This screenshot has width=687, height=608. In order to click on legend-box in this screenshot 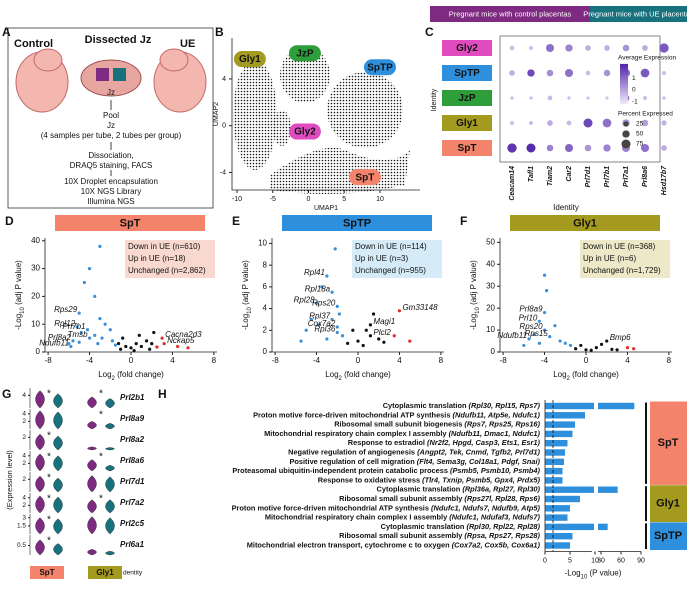, I will do `click(170, 259)`.